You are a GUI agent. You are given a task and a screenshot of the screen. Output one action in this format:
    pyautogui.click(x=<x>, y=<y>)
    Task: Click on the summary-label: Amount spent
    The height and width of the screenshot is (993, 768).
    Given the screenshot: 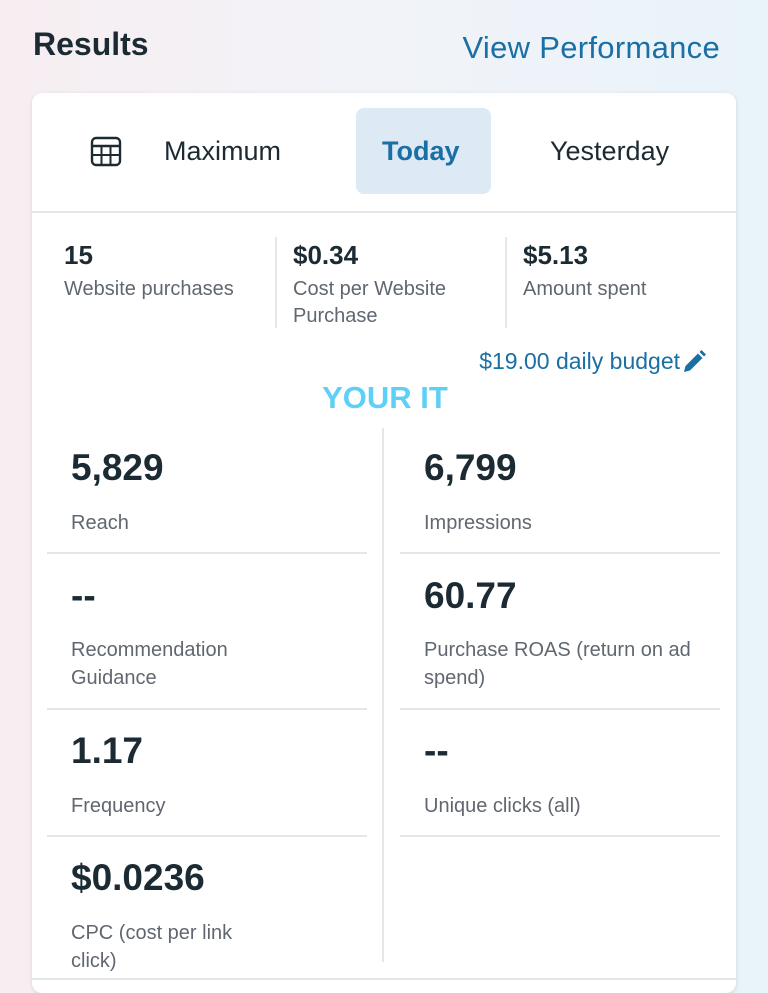 What is the action you would take?
    pyautogui.click(x=585, y=289)
    